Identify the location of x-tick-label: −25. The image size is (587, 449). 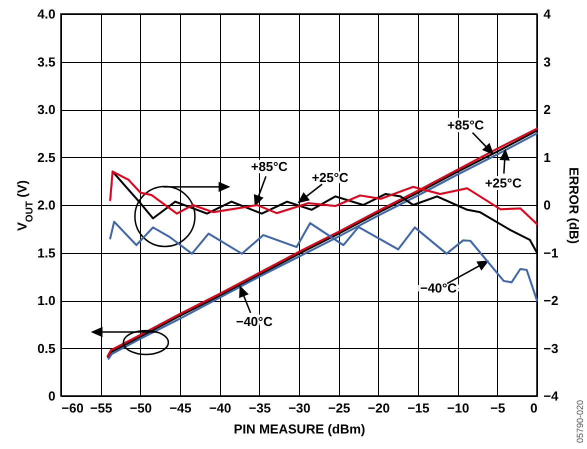
(339, 408).